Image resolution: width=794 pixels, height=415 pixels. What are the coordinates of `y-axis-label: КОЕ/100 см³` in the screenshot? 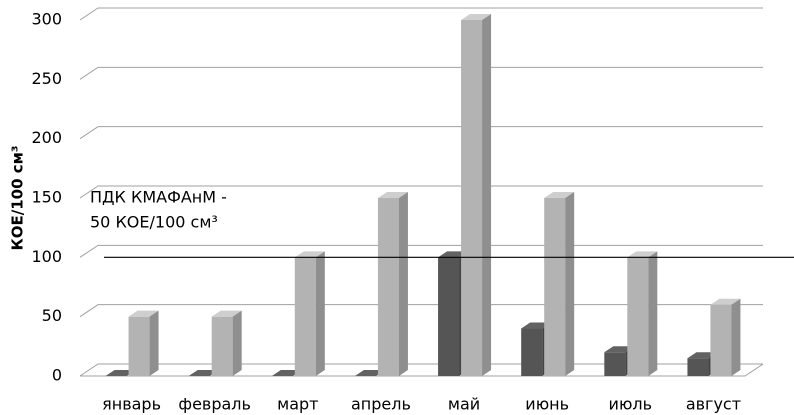 It's located at (18, 198).